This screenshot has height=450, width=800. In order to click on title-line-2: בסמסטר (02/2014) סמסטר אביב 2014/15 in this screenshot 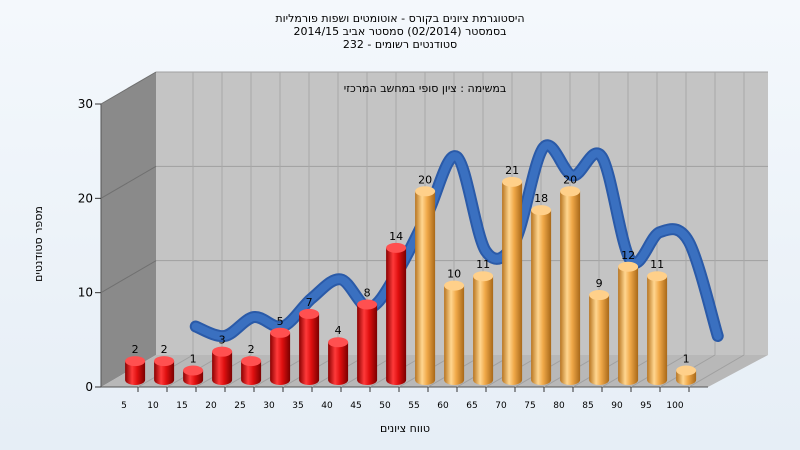, I will do `click(399, 31)`.